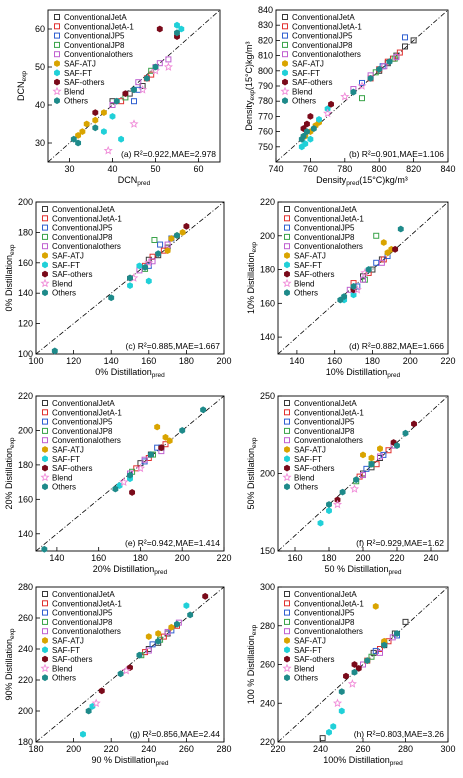  Describe the element at coordinates (151, 74) in the screenshot. I see `data-point-cja1` at that location.